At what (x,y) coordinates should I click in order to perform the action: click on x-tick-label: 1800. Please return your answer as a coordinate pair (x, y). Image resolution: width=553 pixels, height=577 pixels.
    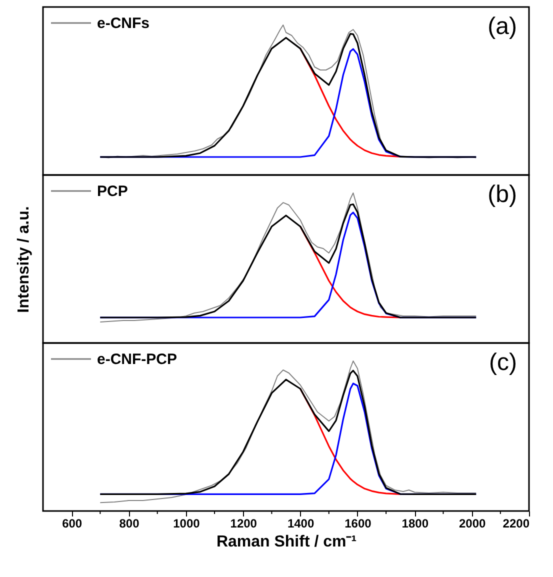
    Looking at the image, I should click on (415, 523).